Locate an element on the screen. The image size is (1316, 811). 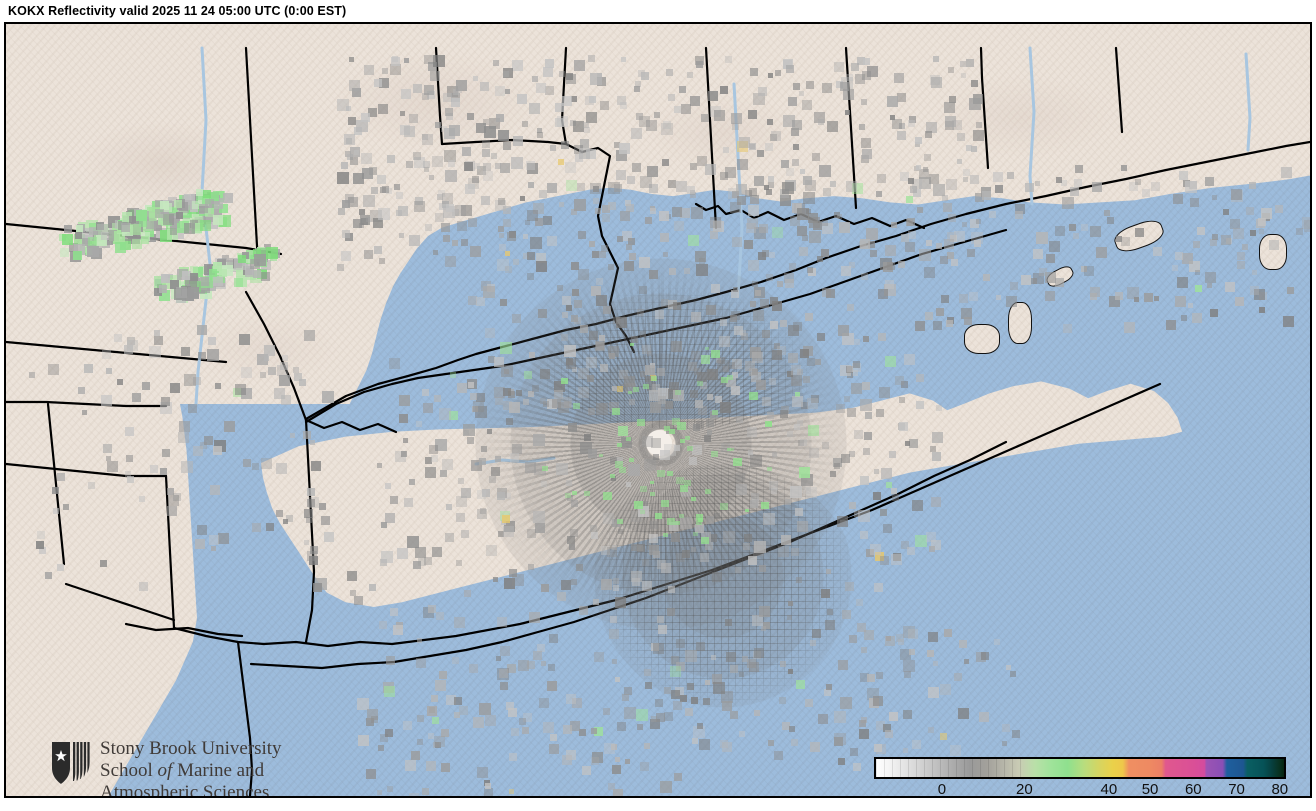
colorbar-gradient is located at coordinates (1080, 768).